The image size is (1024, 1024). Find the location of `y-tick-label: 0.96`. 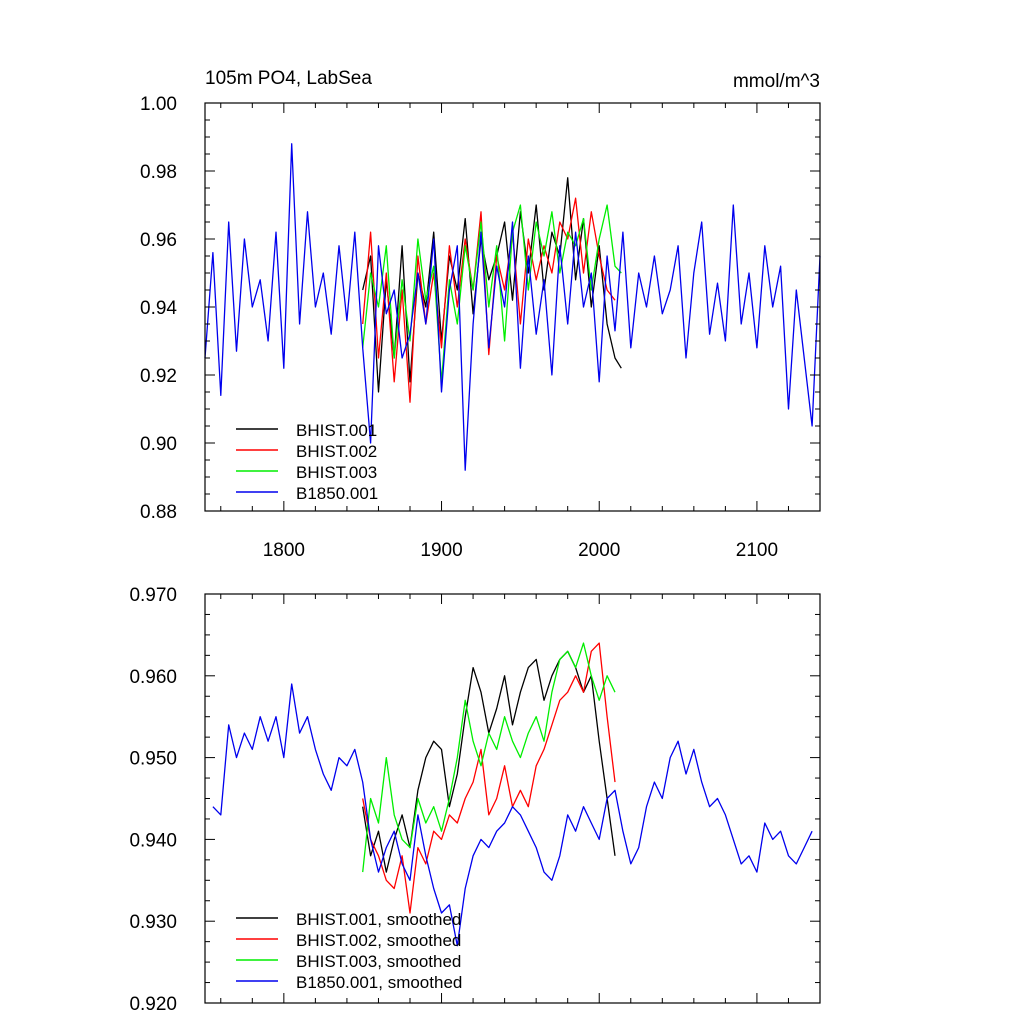

y-tick-label: 0.96 is located at coordinates (158, 240).